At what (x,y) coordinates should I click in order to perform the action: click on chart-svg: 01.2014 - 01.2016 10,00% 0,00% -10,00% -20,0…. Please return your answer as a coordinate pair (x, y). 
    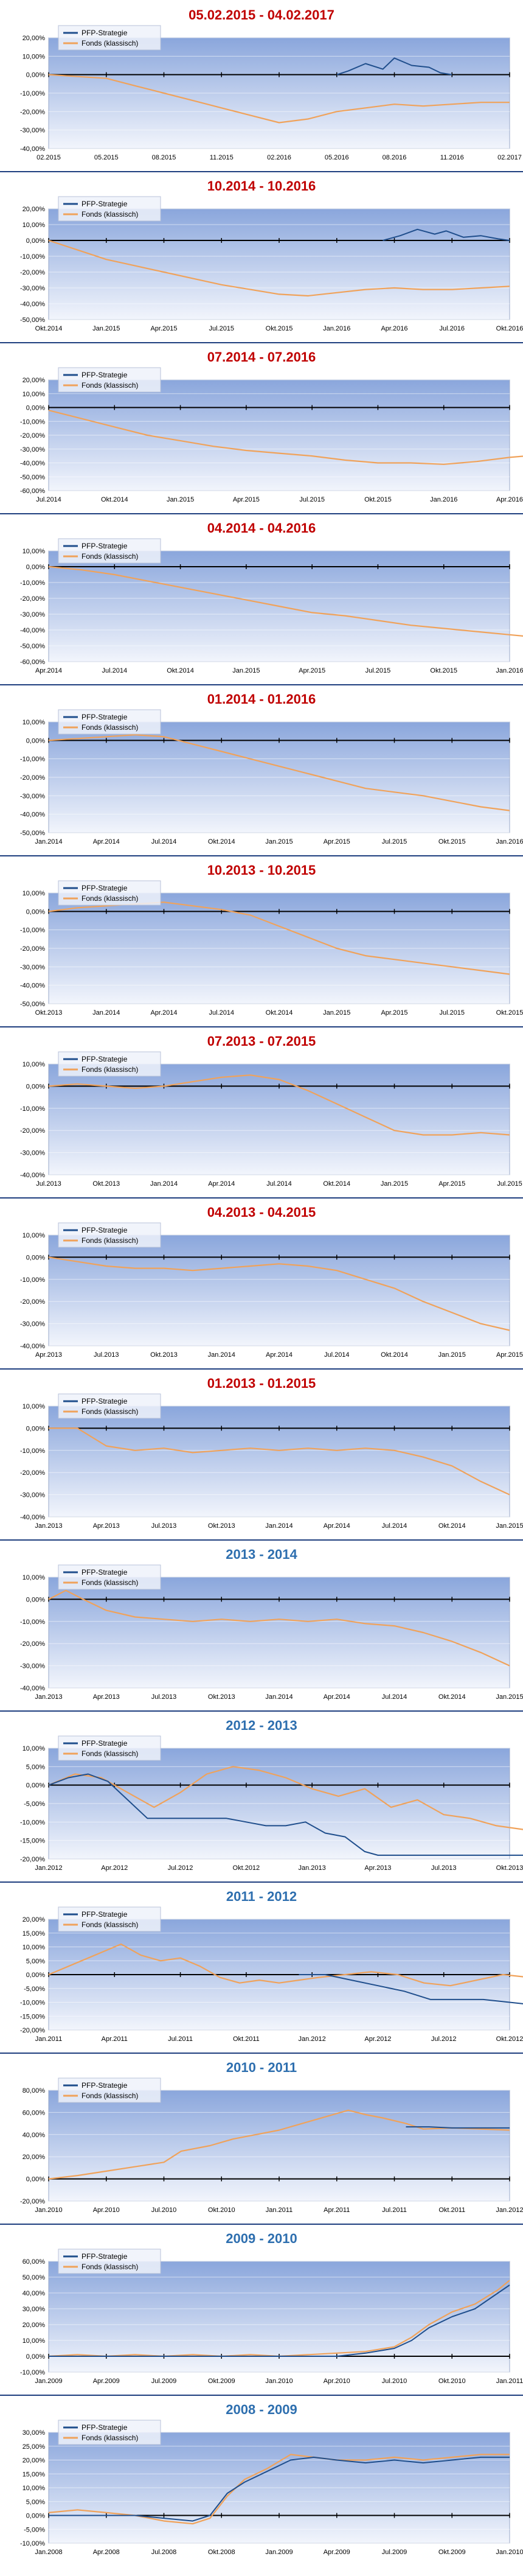
    Looking at the image, I should click on (261, 765).